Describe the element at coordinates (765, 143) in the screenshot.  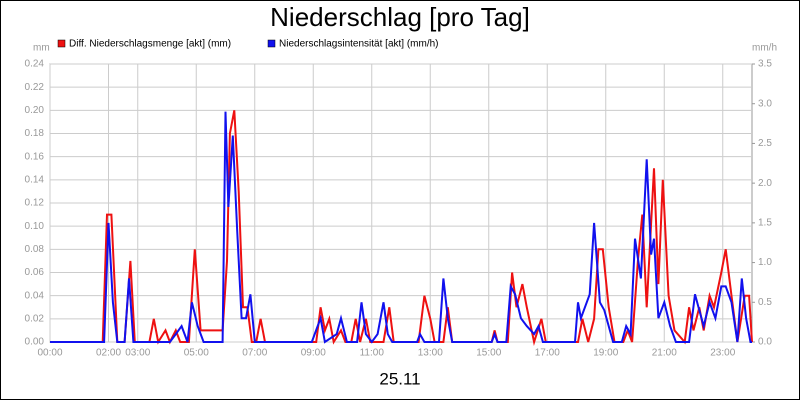
I see `y2-tick-label: 2.5` at that location.